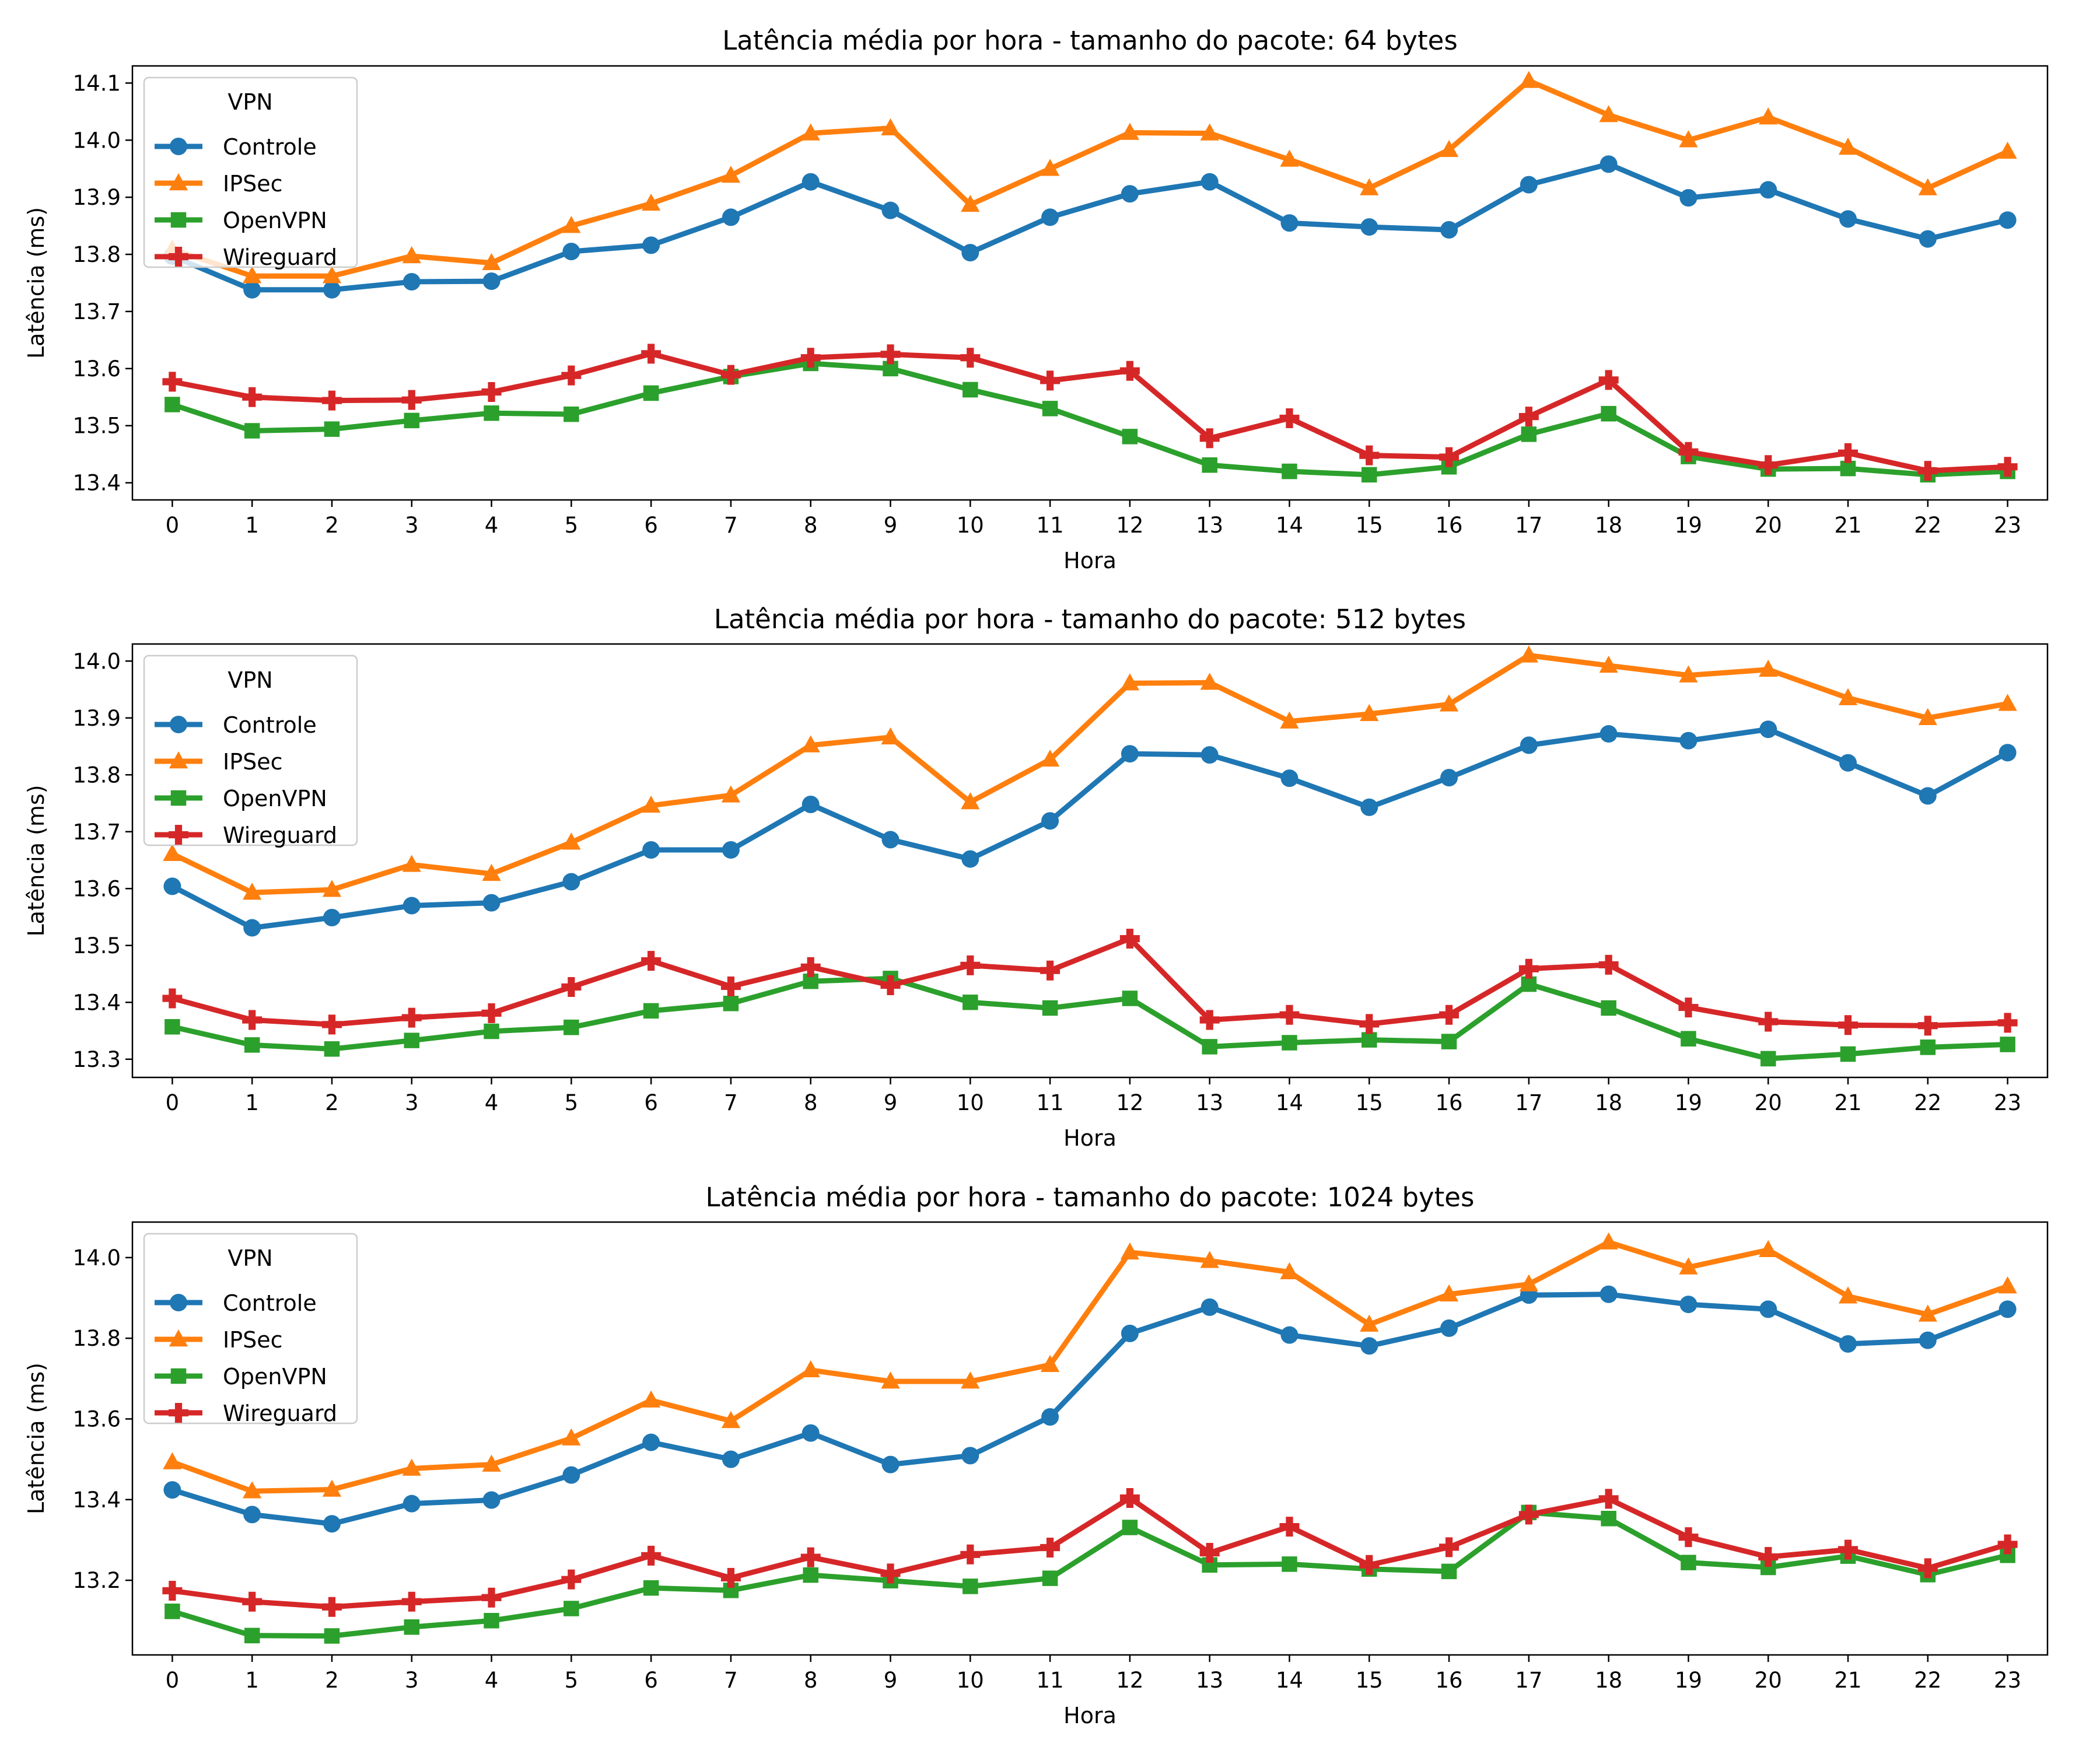  Describe the element at coordinates (97, 311) in the screenshot. I see `y-tick-label: 13.7` at that location.